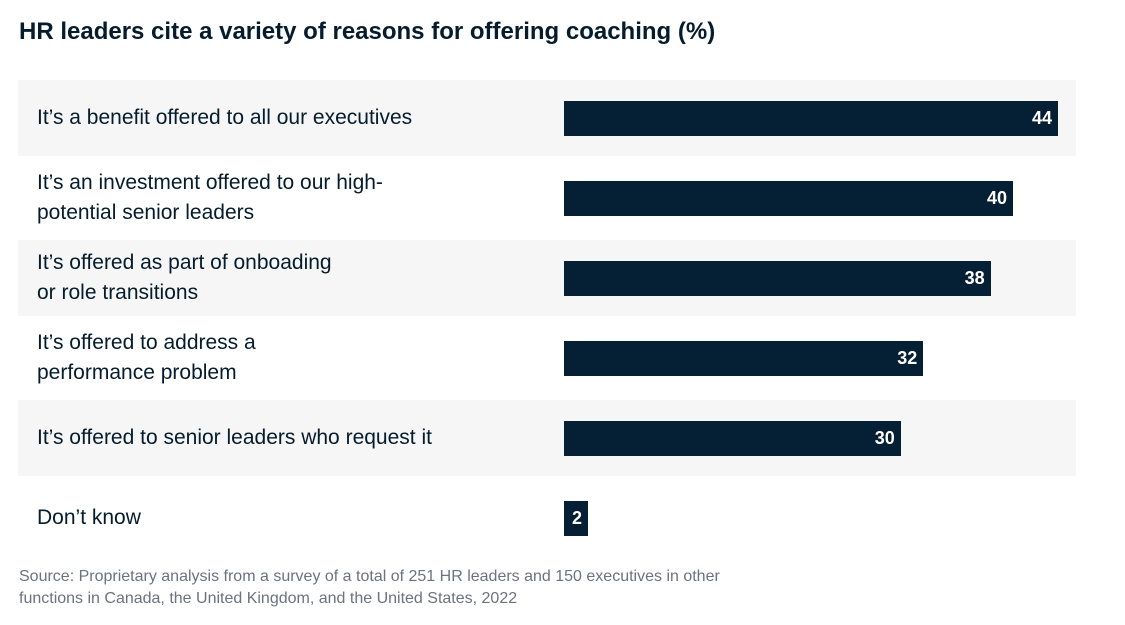 The image size is (1125, 625). I want to click on category-label: Don’t know, so click(89, 517).